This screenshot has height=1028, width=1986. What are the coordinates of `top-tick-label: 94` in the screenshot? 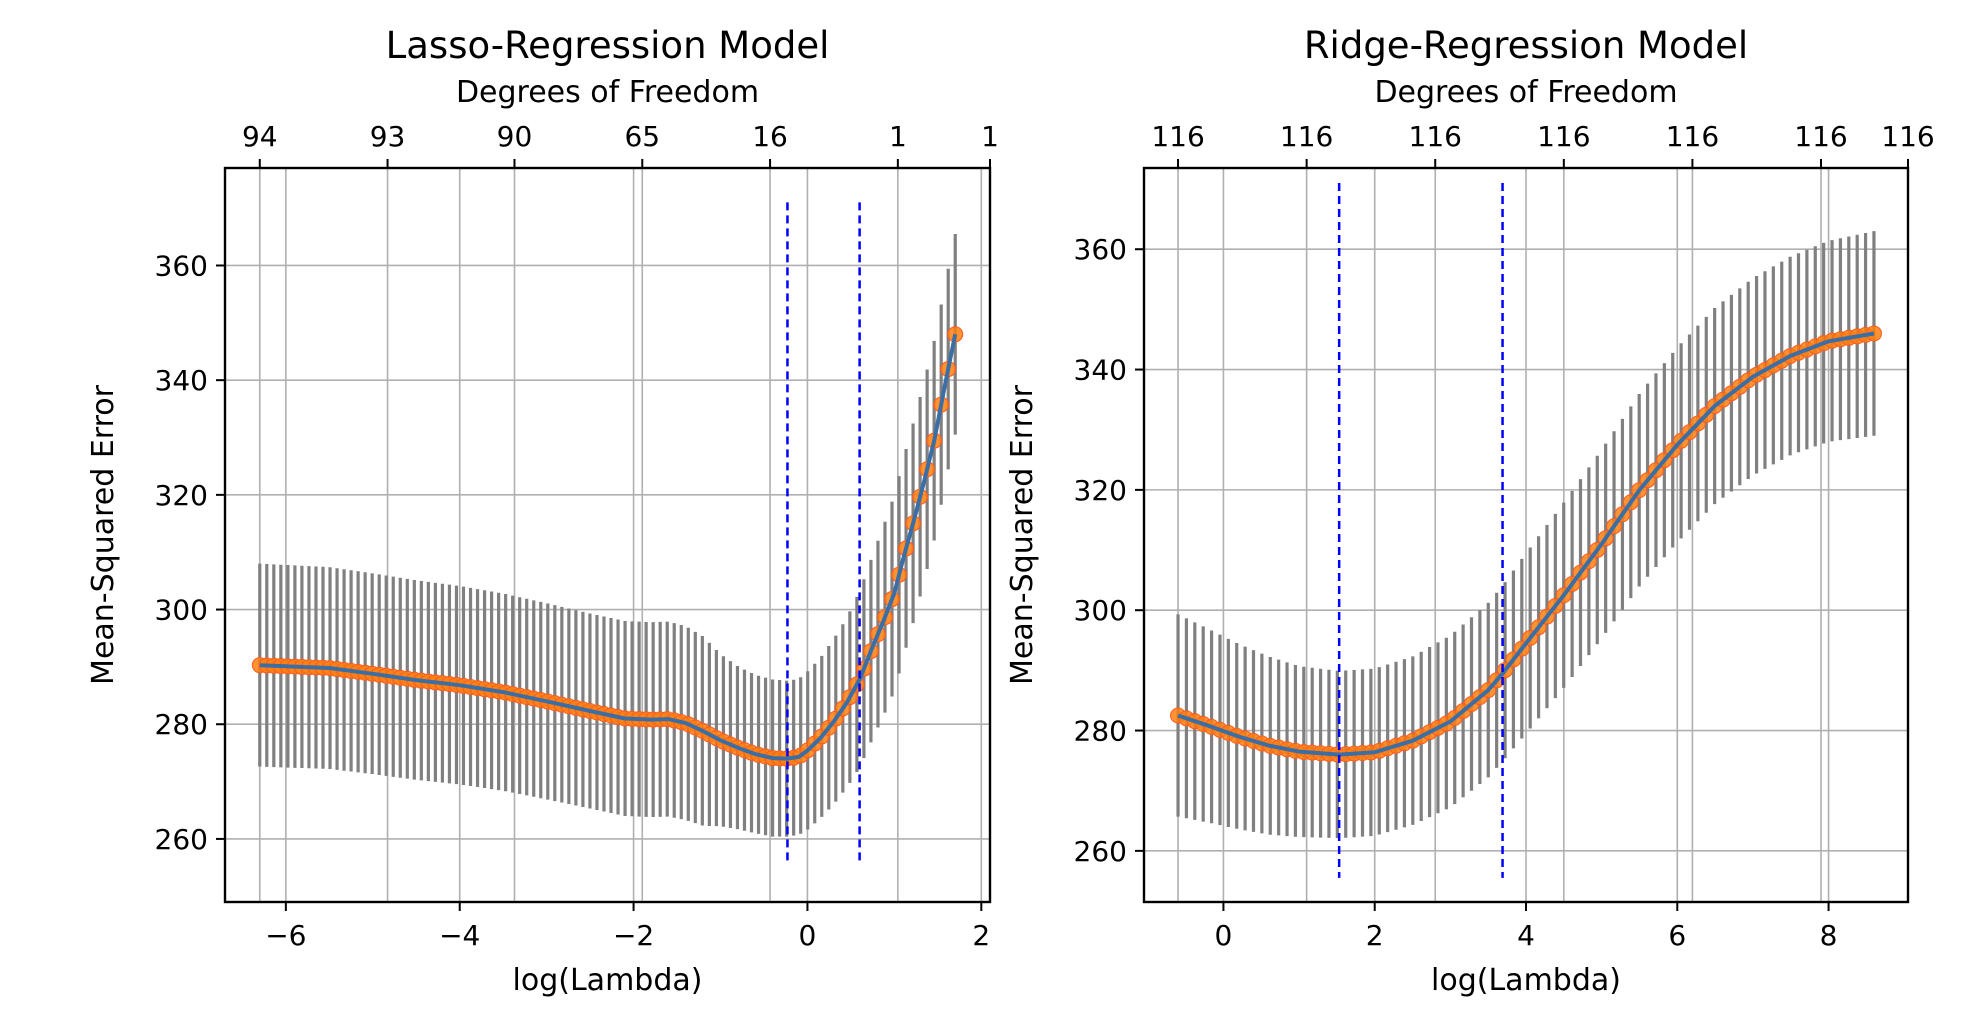 It's located at (260, 136).